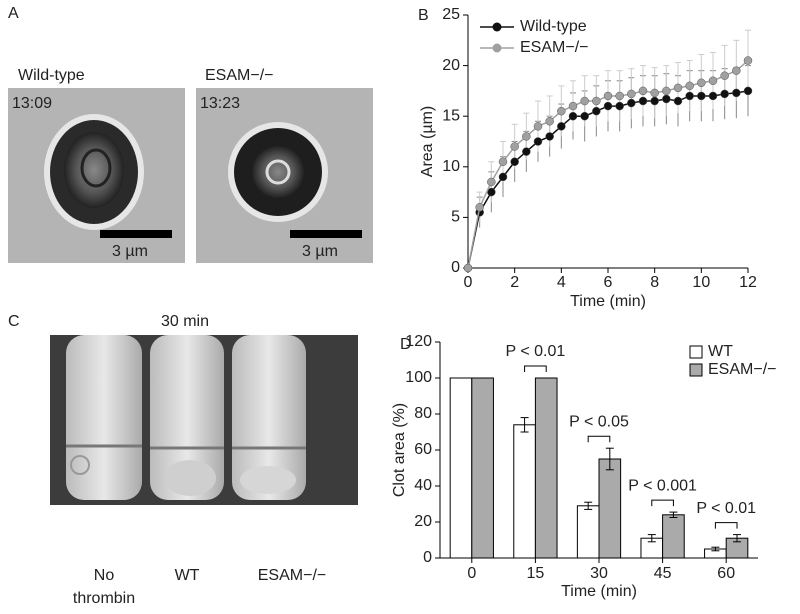 Image resolution: width=800 pixels, height=614 pixels. Describe the element at coordinates (451, 14) in the screenshot. I see `y-tick-label: 25` at that location.